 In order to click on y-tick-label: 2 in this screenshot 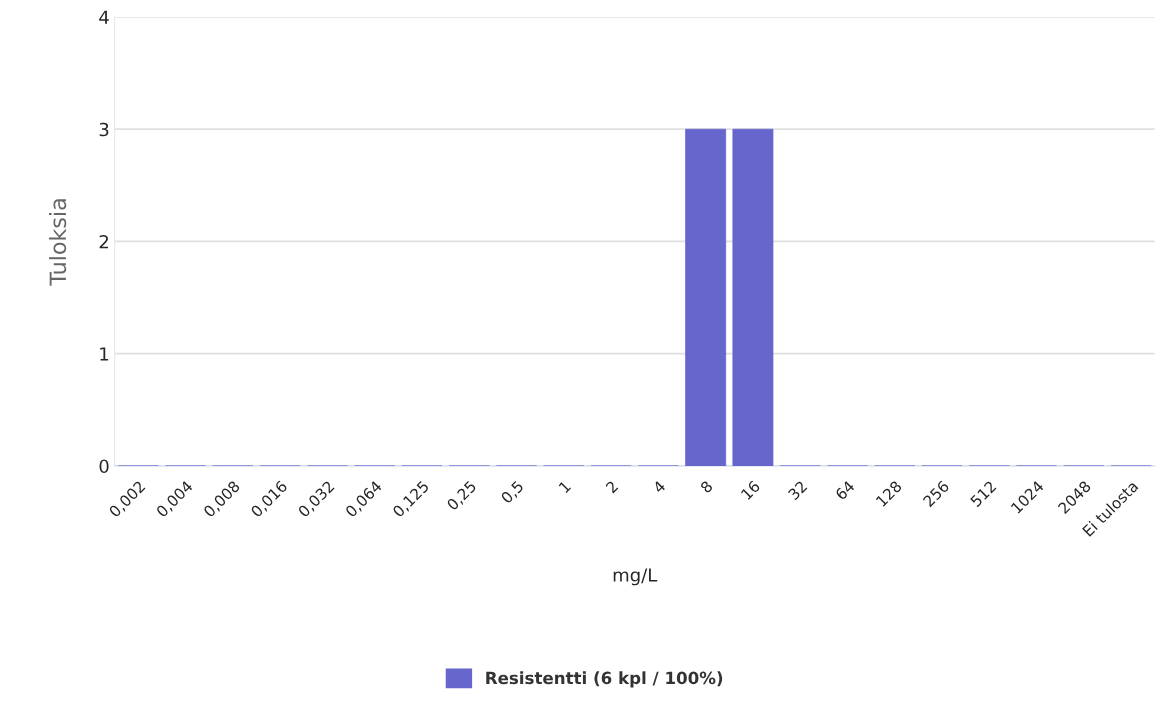, I will do `click(103, 241)`.